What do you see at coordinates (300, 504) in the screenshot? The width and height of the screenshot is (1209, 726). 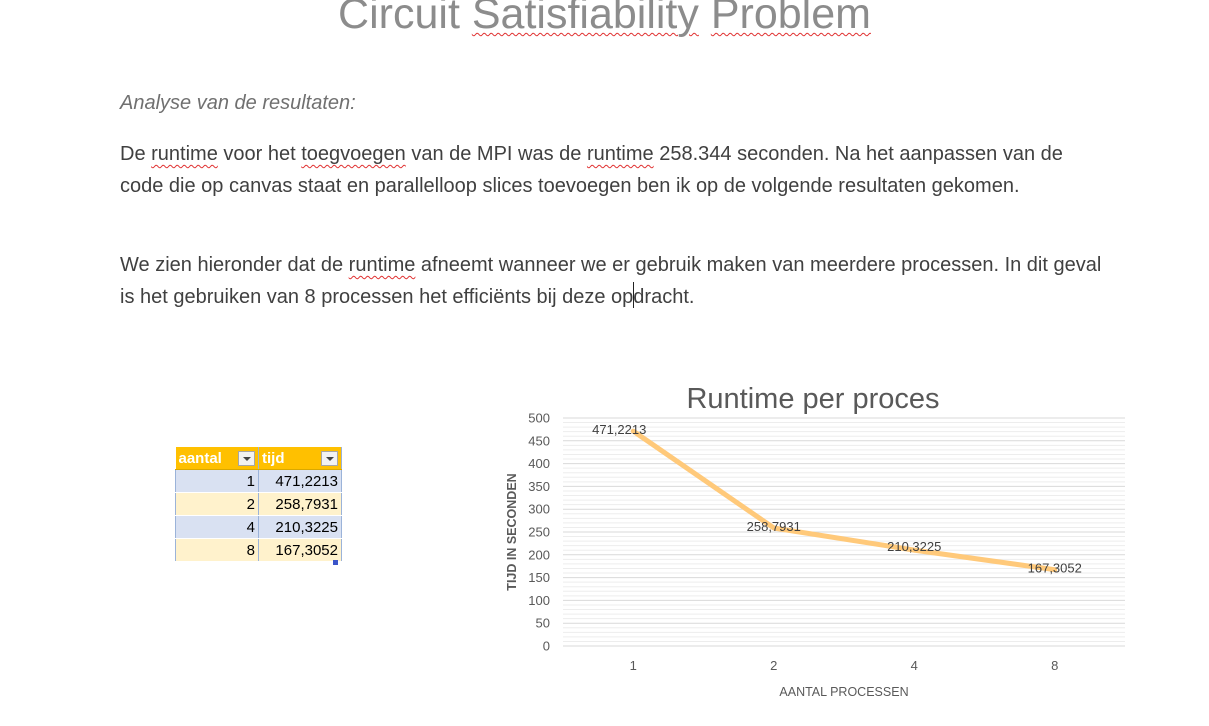 I see `cell-tijd: 258,7931` at bounding box center [300, 504].